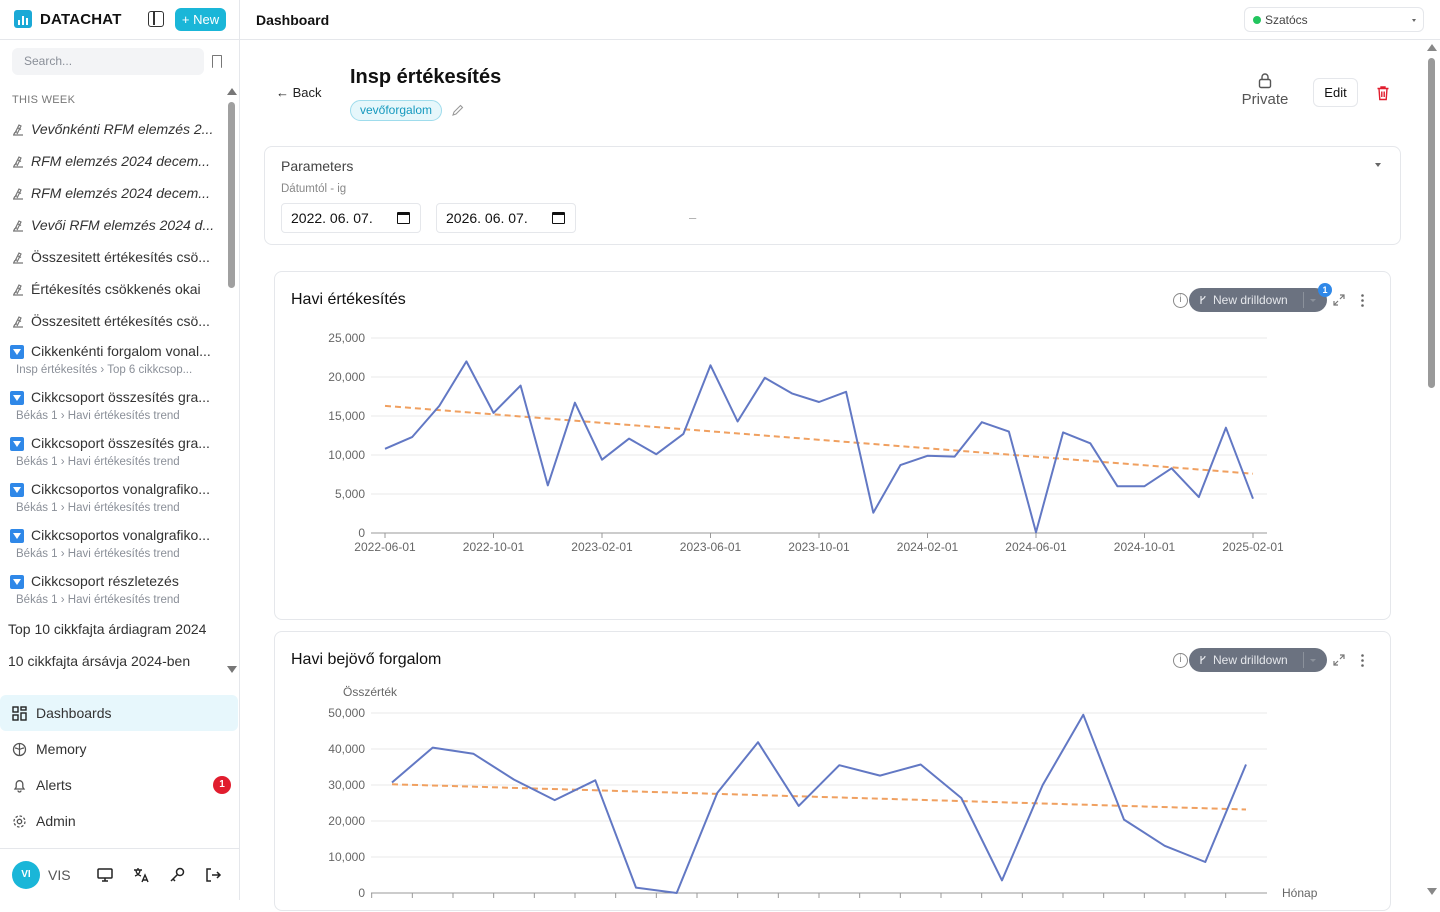  I want to click on private-toggle: Private, so click(1265, 92).